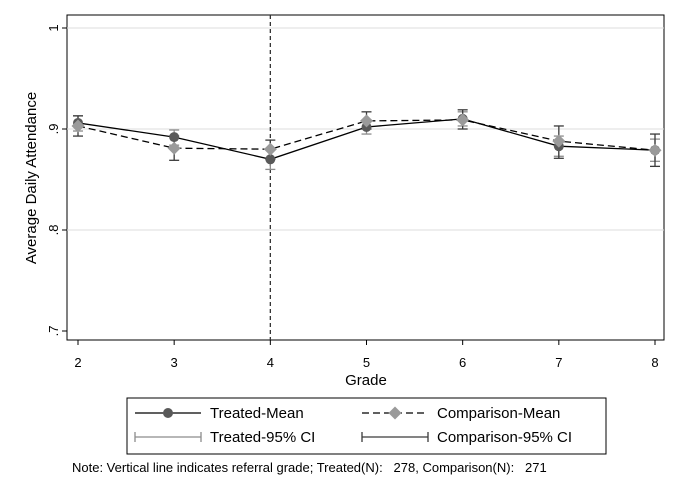  What do you see at coordinates (558, 362) in the screenshot?
I see `x-tick-label: 7` at bounding box center [558, 362].